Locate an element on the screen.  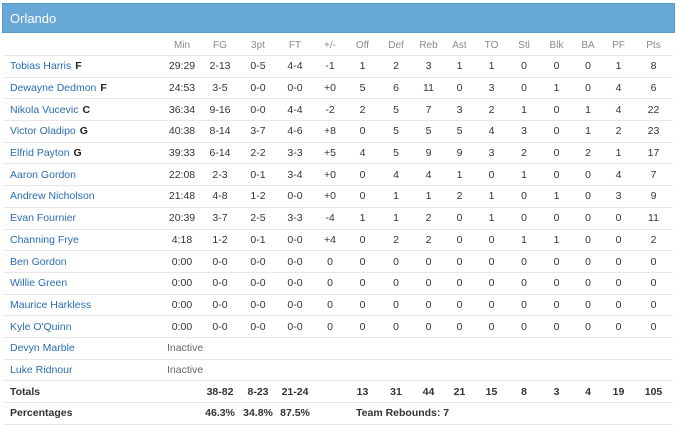
column-header-off: Off is located at coordinates (362, 45).